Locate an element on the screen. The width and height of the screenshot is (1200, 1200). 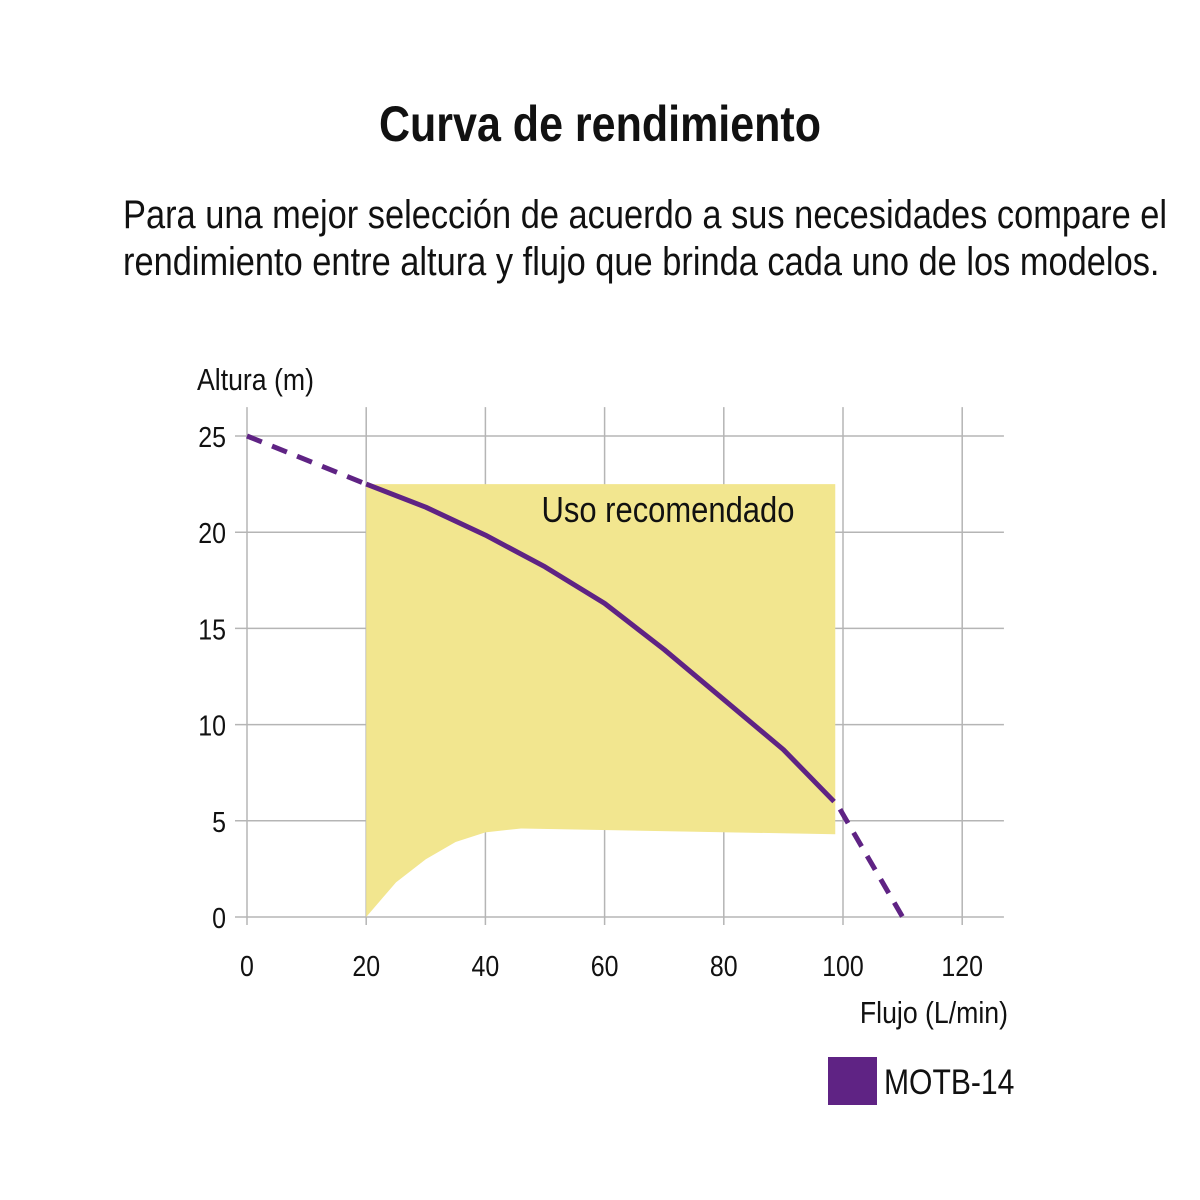
x-tick-label: 80 is located at coordinates (724, 966).